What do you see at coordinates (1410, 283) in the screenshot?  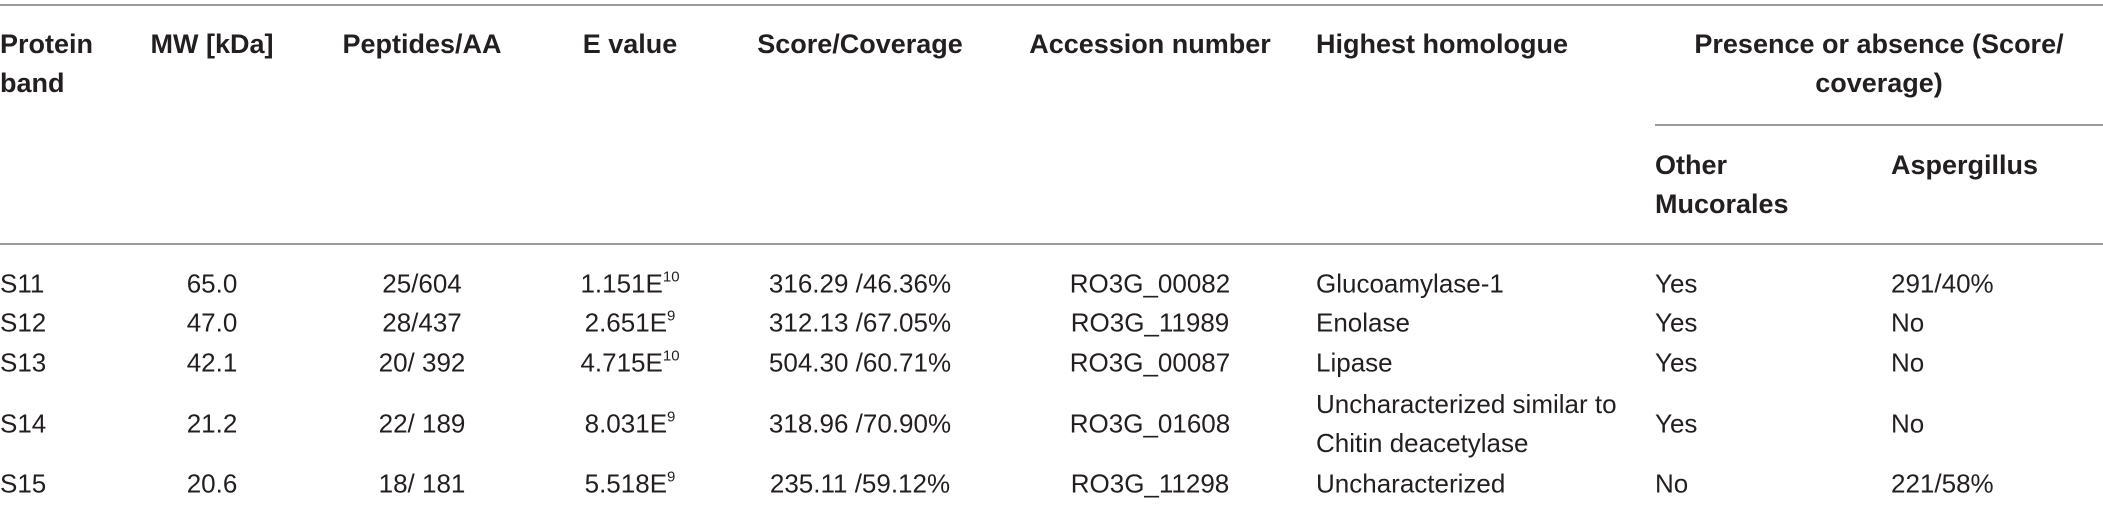 I see `table-cell: Glucoamylase-1` at bounding box center [1410, 283].